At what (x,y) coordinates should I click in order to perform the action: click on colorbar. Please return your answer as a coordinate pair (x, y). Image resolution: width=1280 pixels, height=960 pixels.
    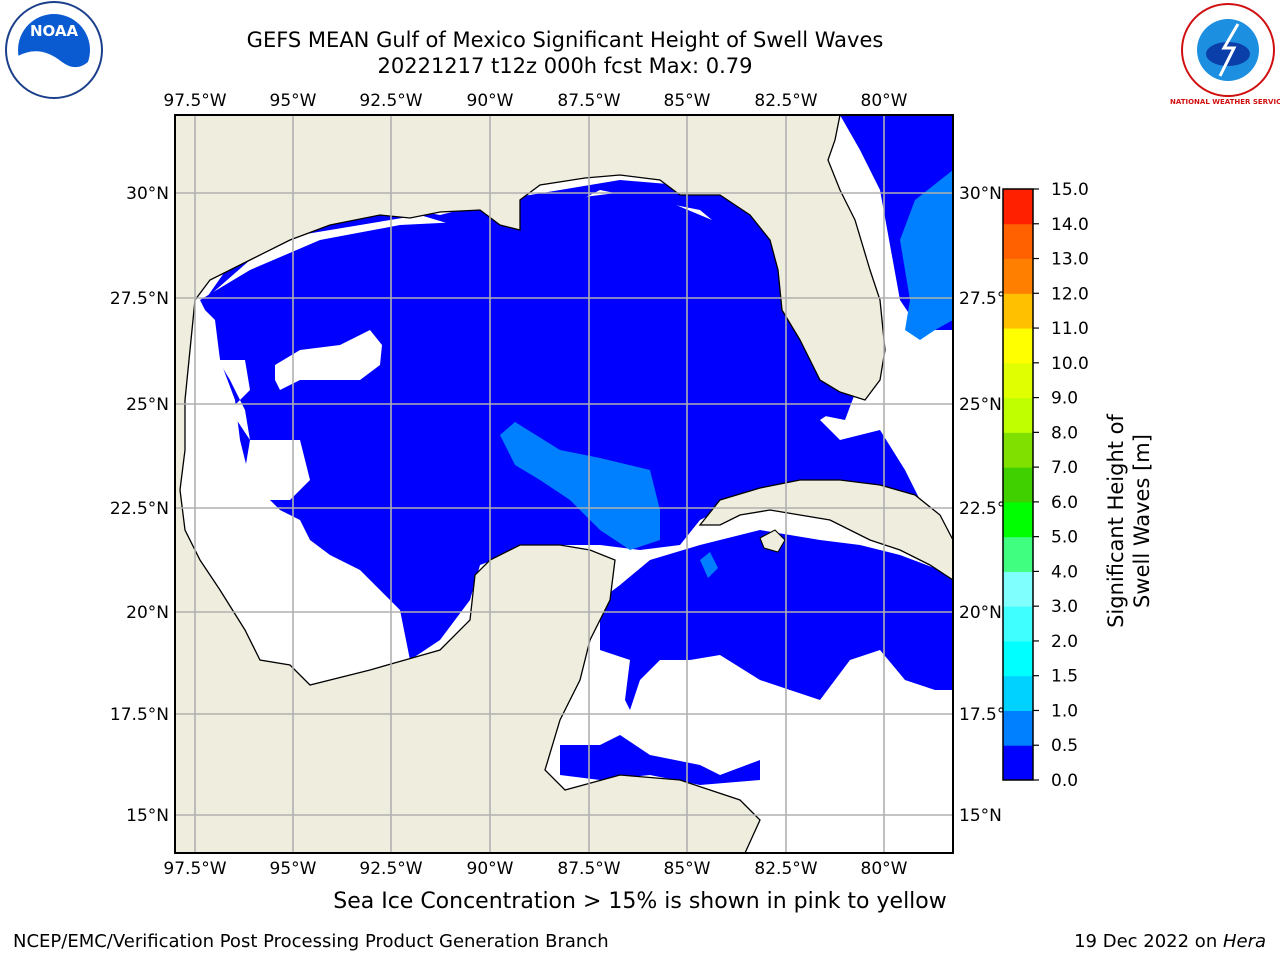
    Looking at the image, I should click on (1018, 484).